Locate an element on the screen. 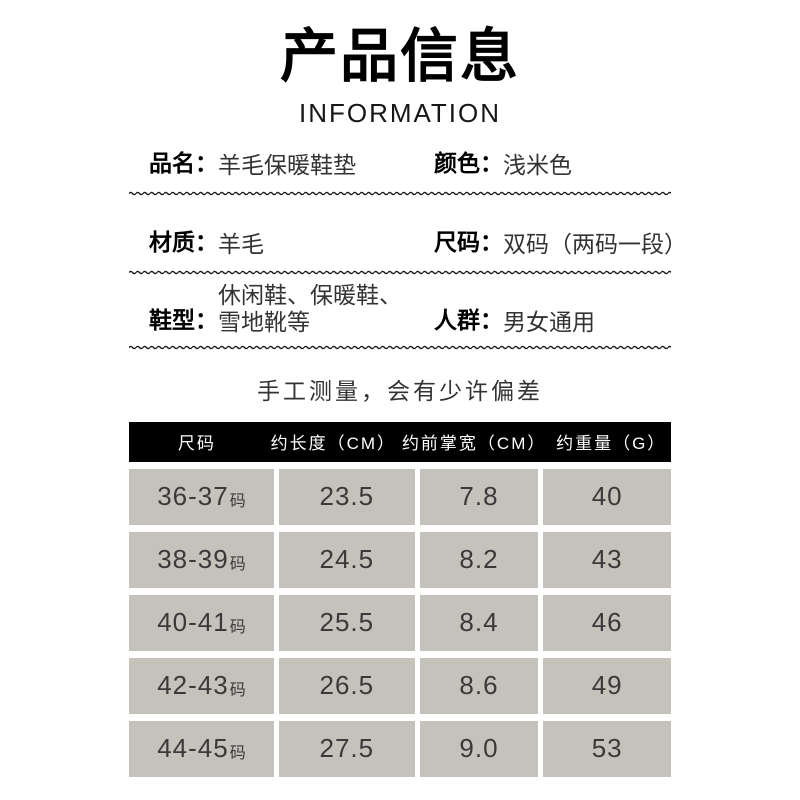 The image size is (800, 800). size-value: 38-39 is located at coordinates (193, 559).